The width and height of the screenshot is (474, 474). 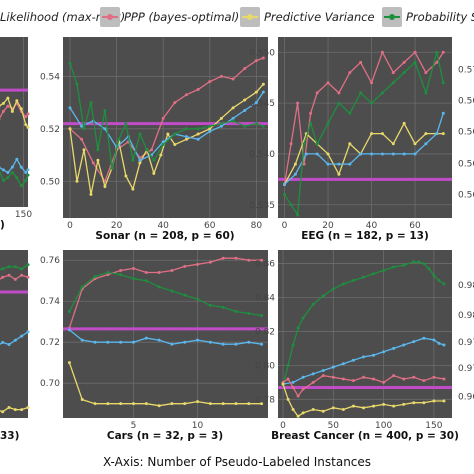 What do you see at coordinates (165, 436) in the screenshot?
I see `panel-title: Cars (n = 32, p = 3)` at bounding box center [165, 436].